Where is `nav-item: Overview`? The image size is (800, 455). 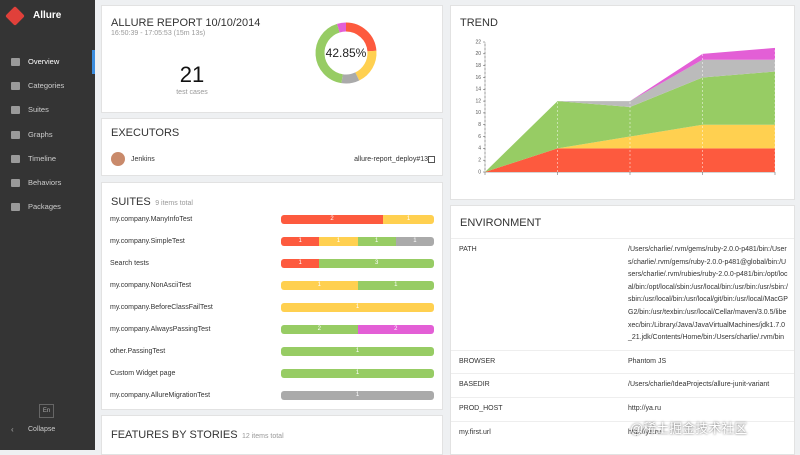
nav-item: Overview is located at coordinates (47, 62).